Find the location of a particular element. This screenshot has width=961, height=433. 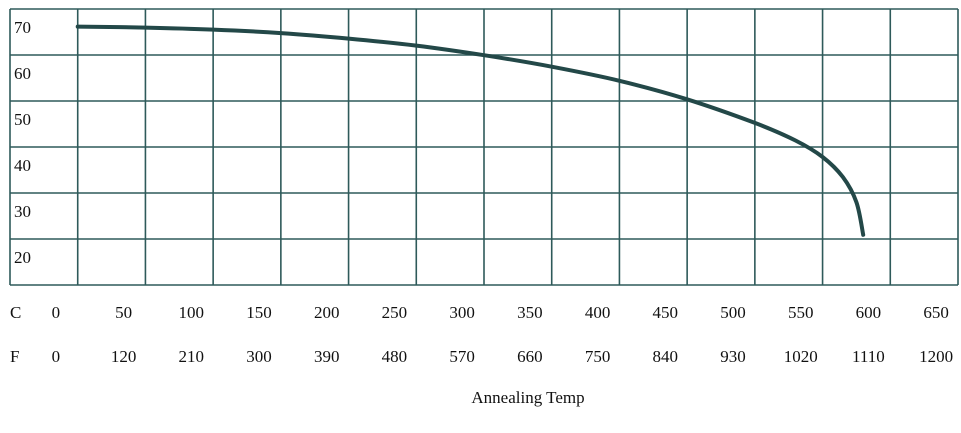

x-tick-label: 350 is located at coordinates (530, 312).